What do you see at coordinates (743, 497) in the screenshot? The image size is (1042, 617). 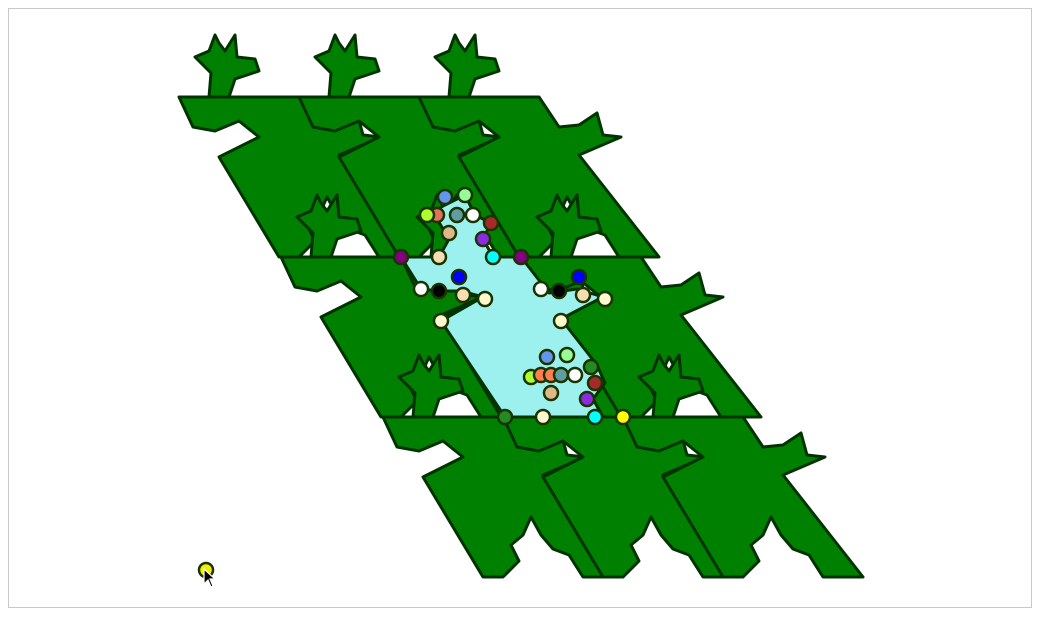 I see `tile-body` at bounding box center [743, 497].